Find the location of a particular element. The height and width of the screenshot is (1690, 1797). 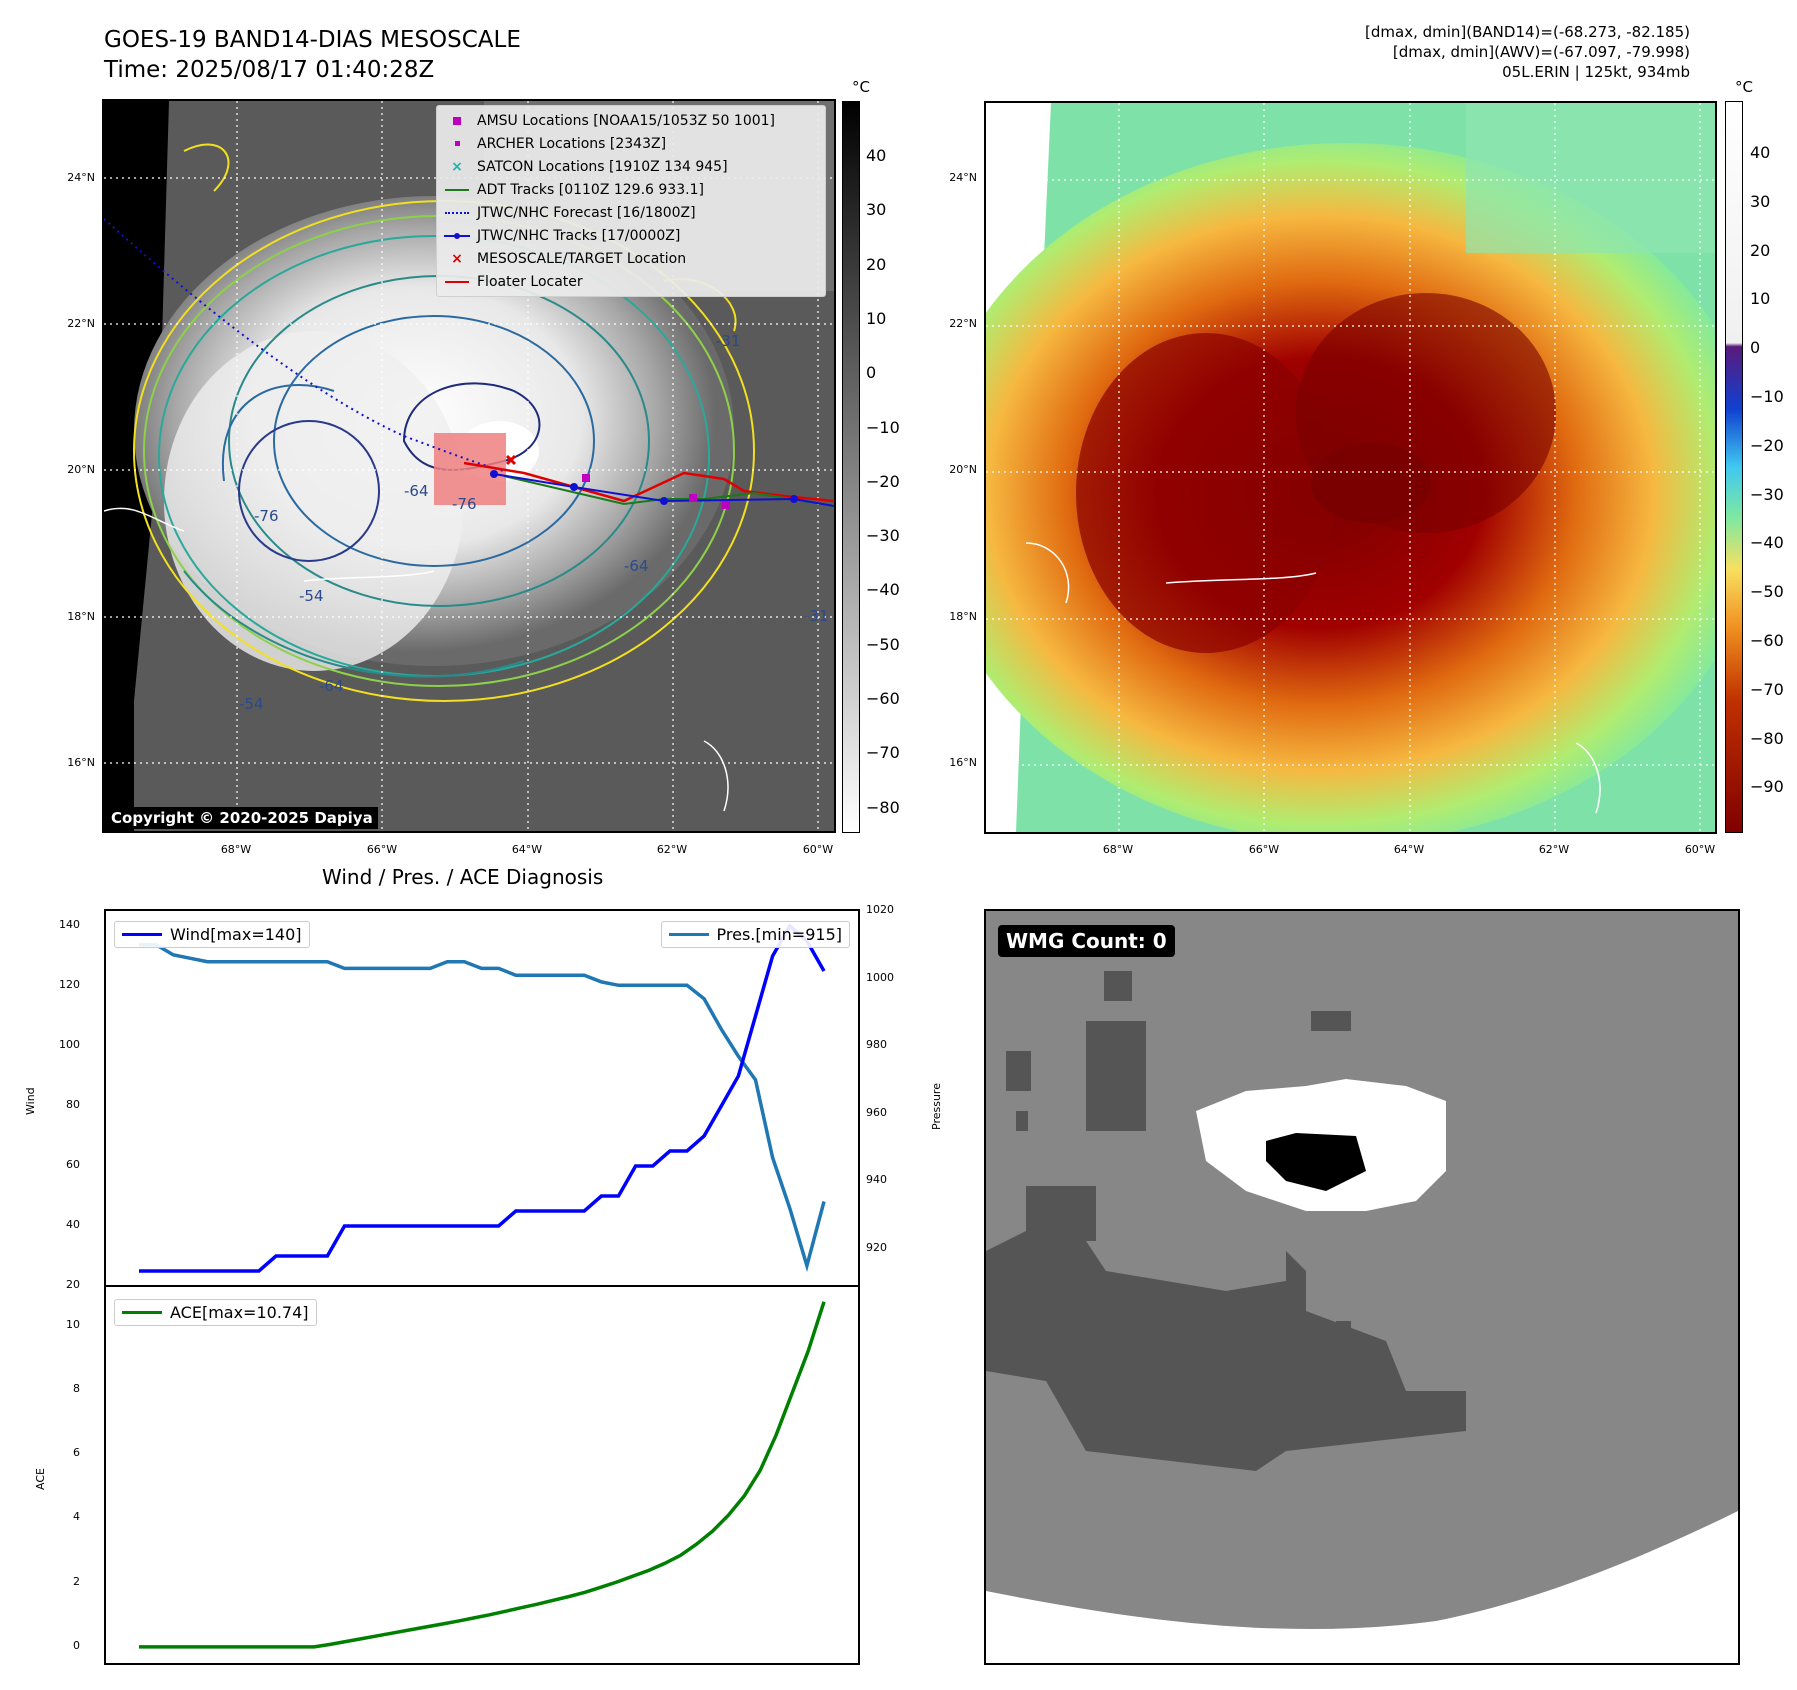

colorbar-unit-2: °C is located at coordinates (1744, 87).